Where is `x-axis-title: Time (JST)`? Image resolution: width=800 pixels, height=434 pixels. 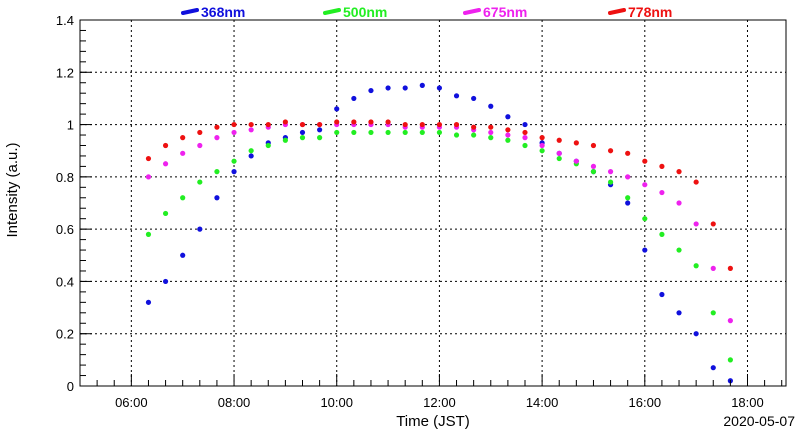
x-axis-title: Time (JST) is located at coordinates (433, 421).